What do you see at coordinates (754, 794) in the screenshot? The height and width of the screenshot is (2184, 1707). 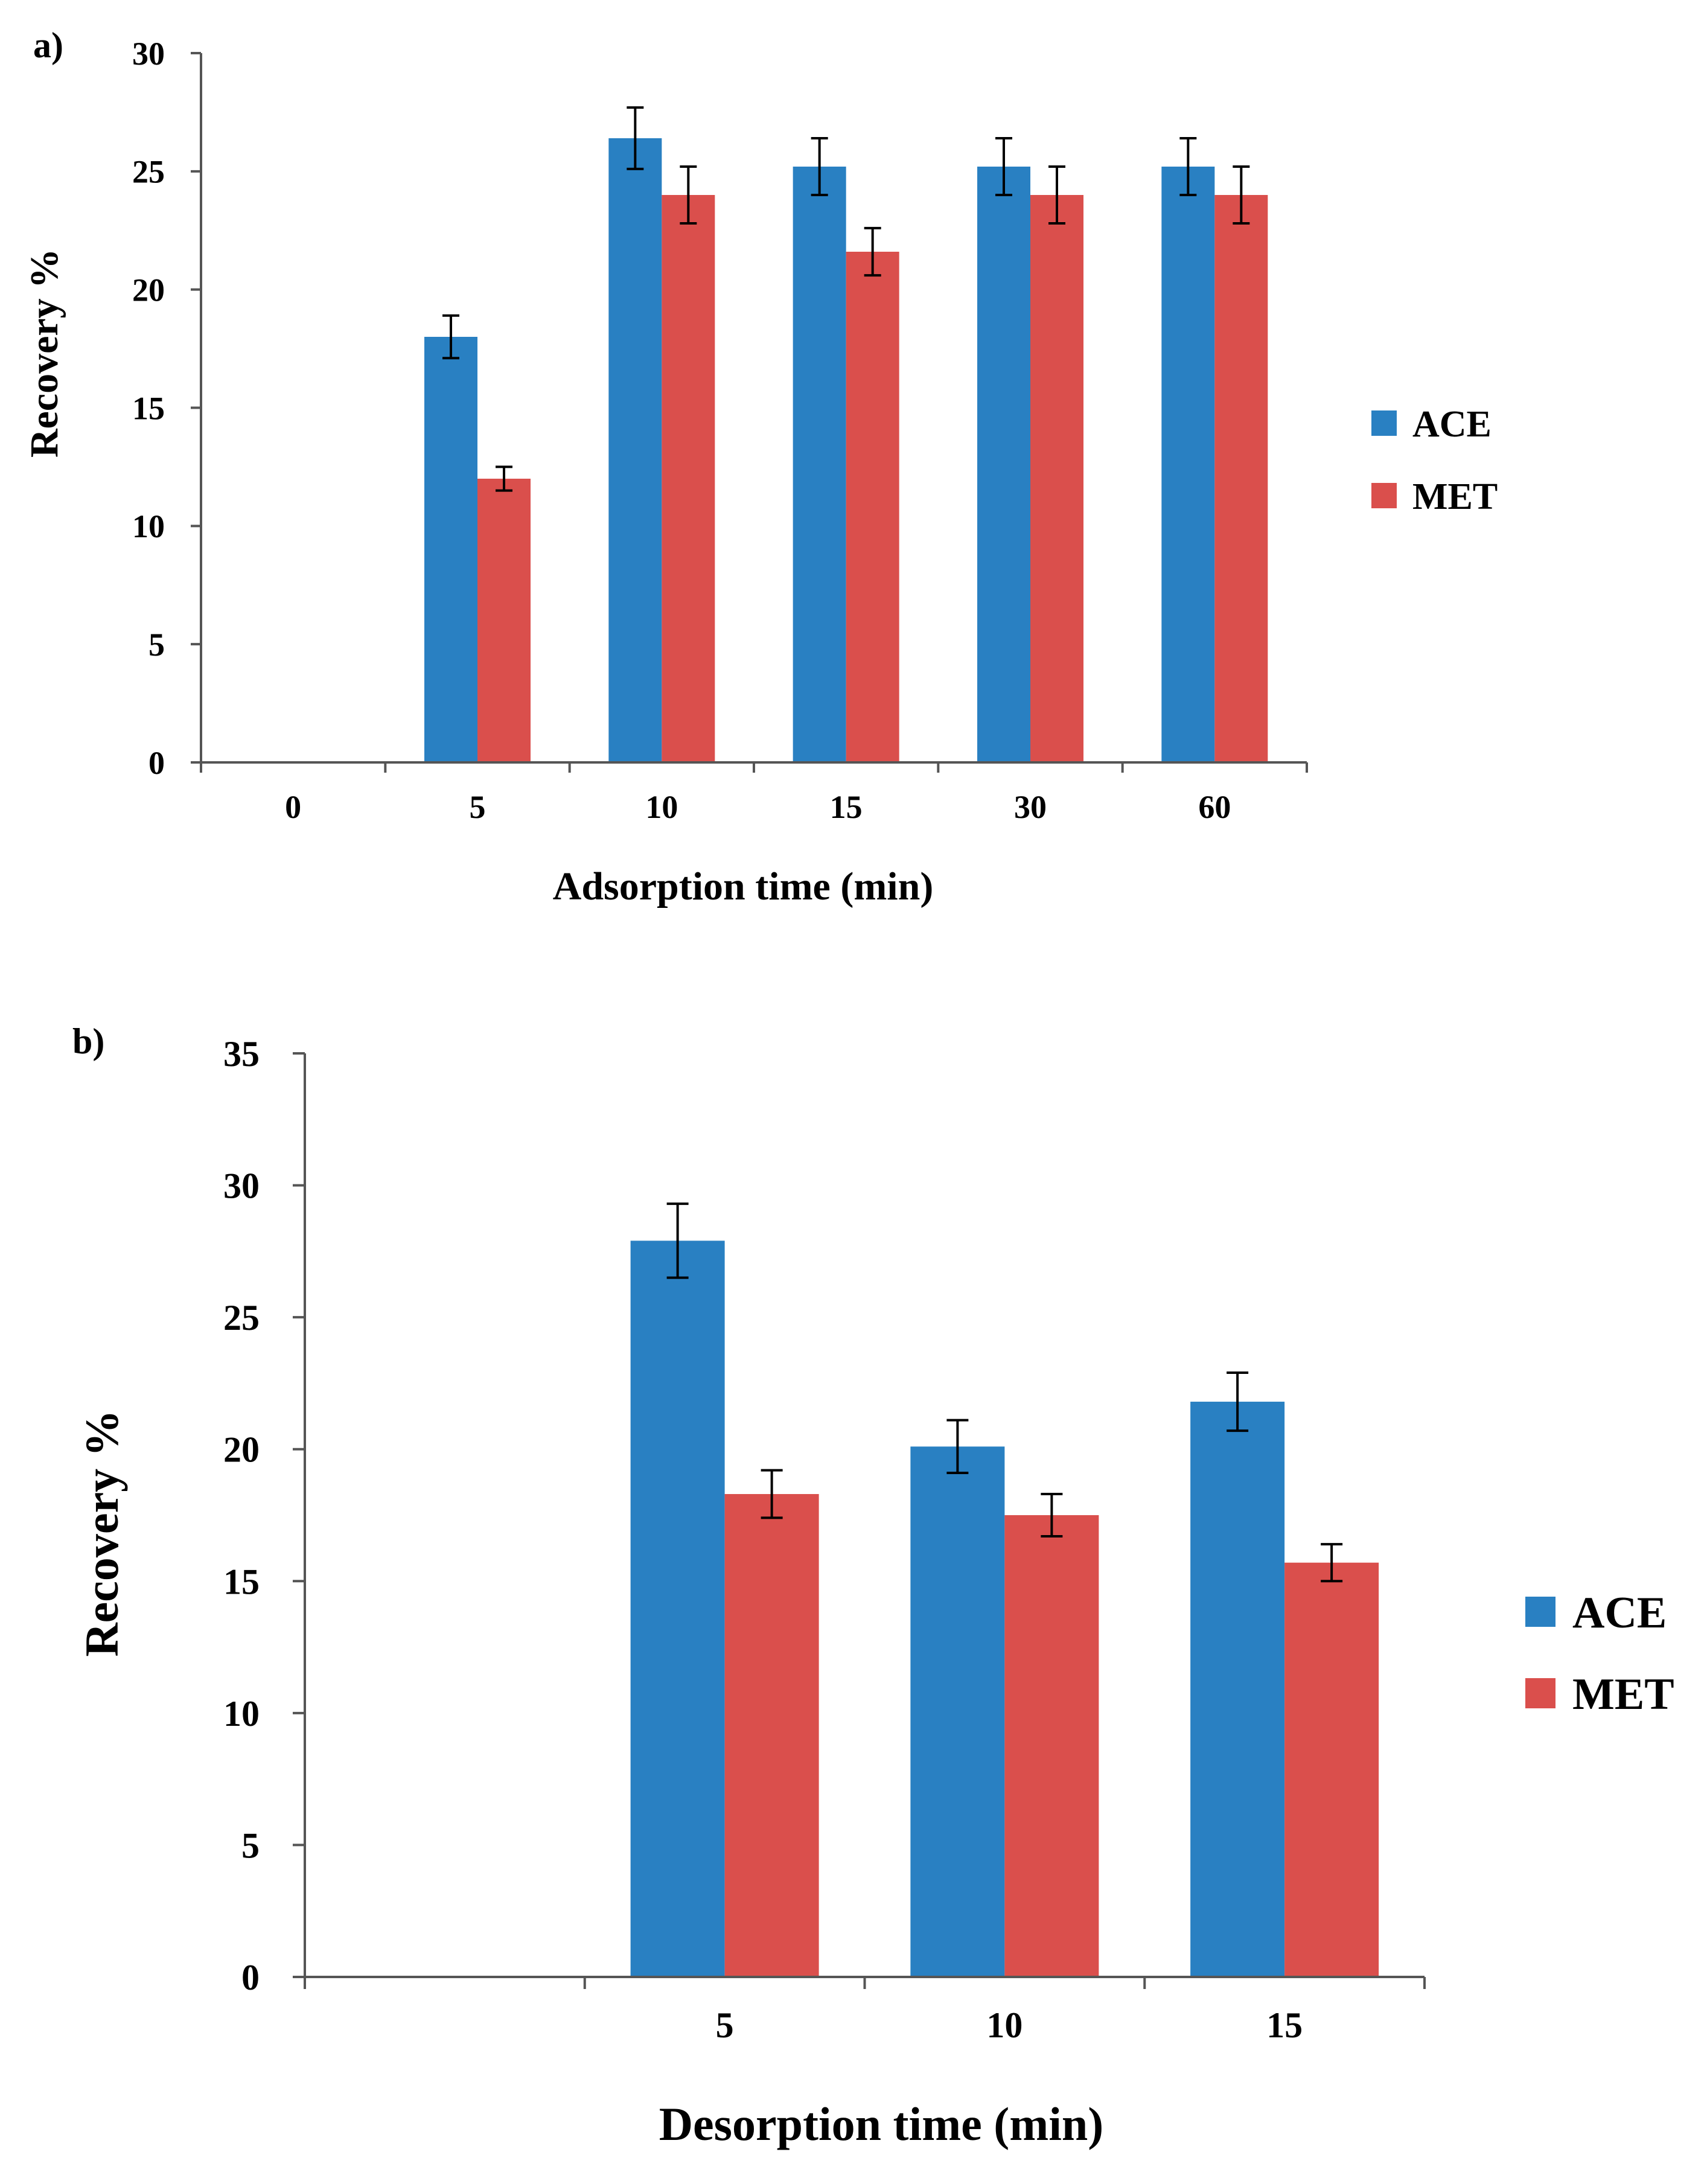 I see `panel-a-x-ticks: 0 5 10 15 30 60` at bounding box center [754, 794].